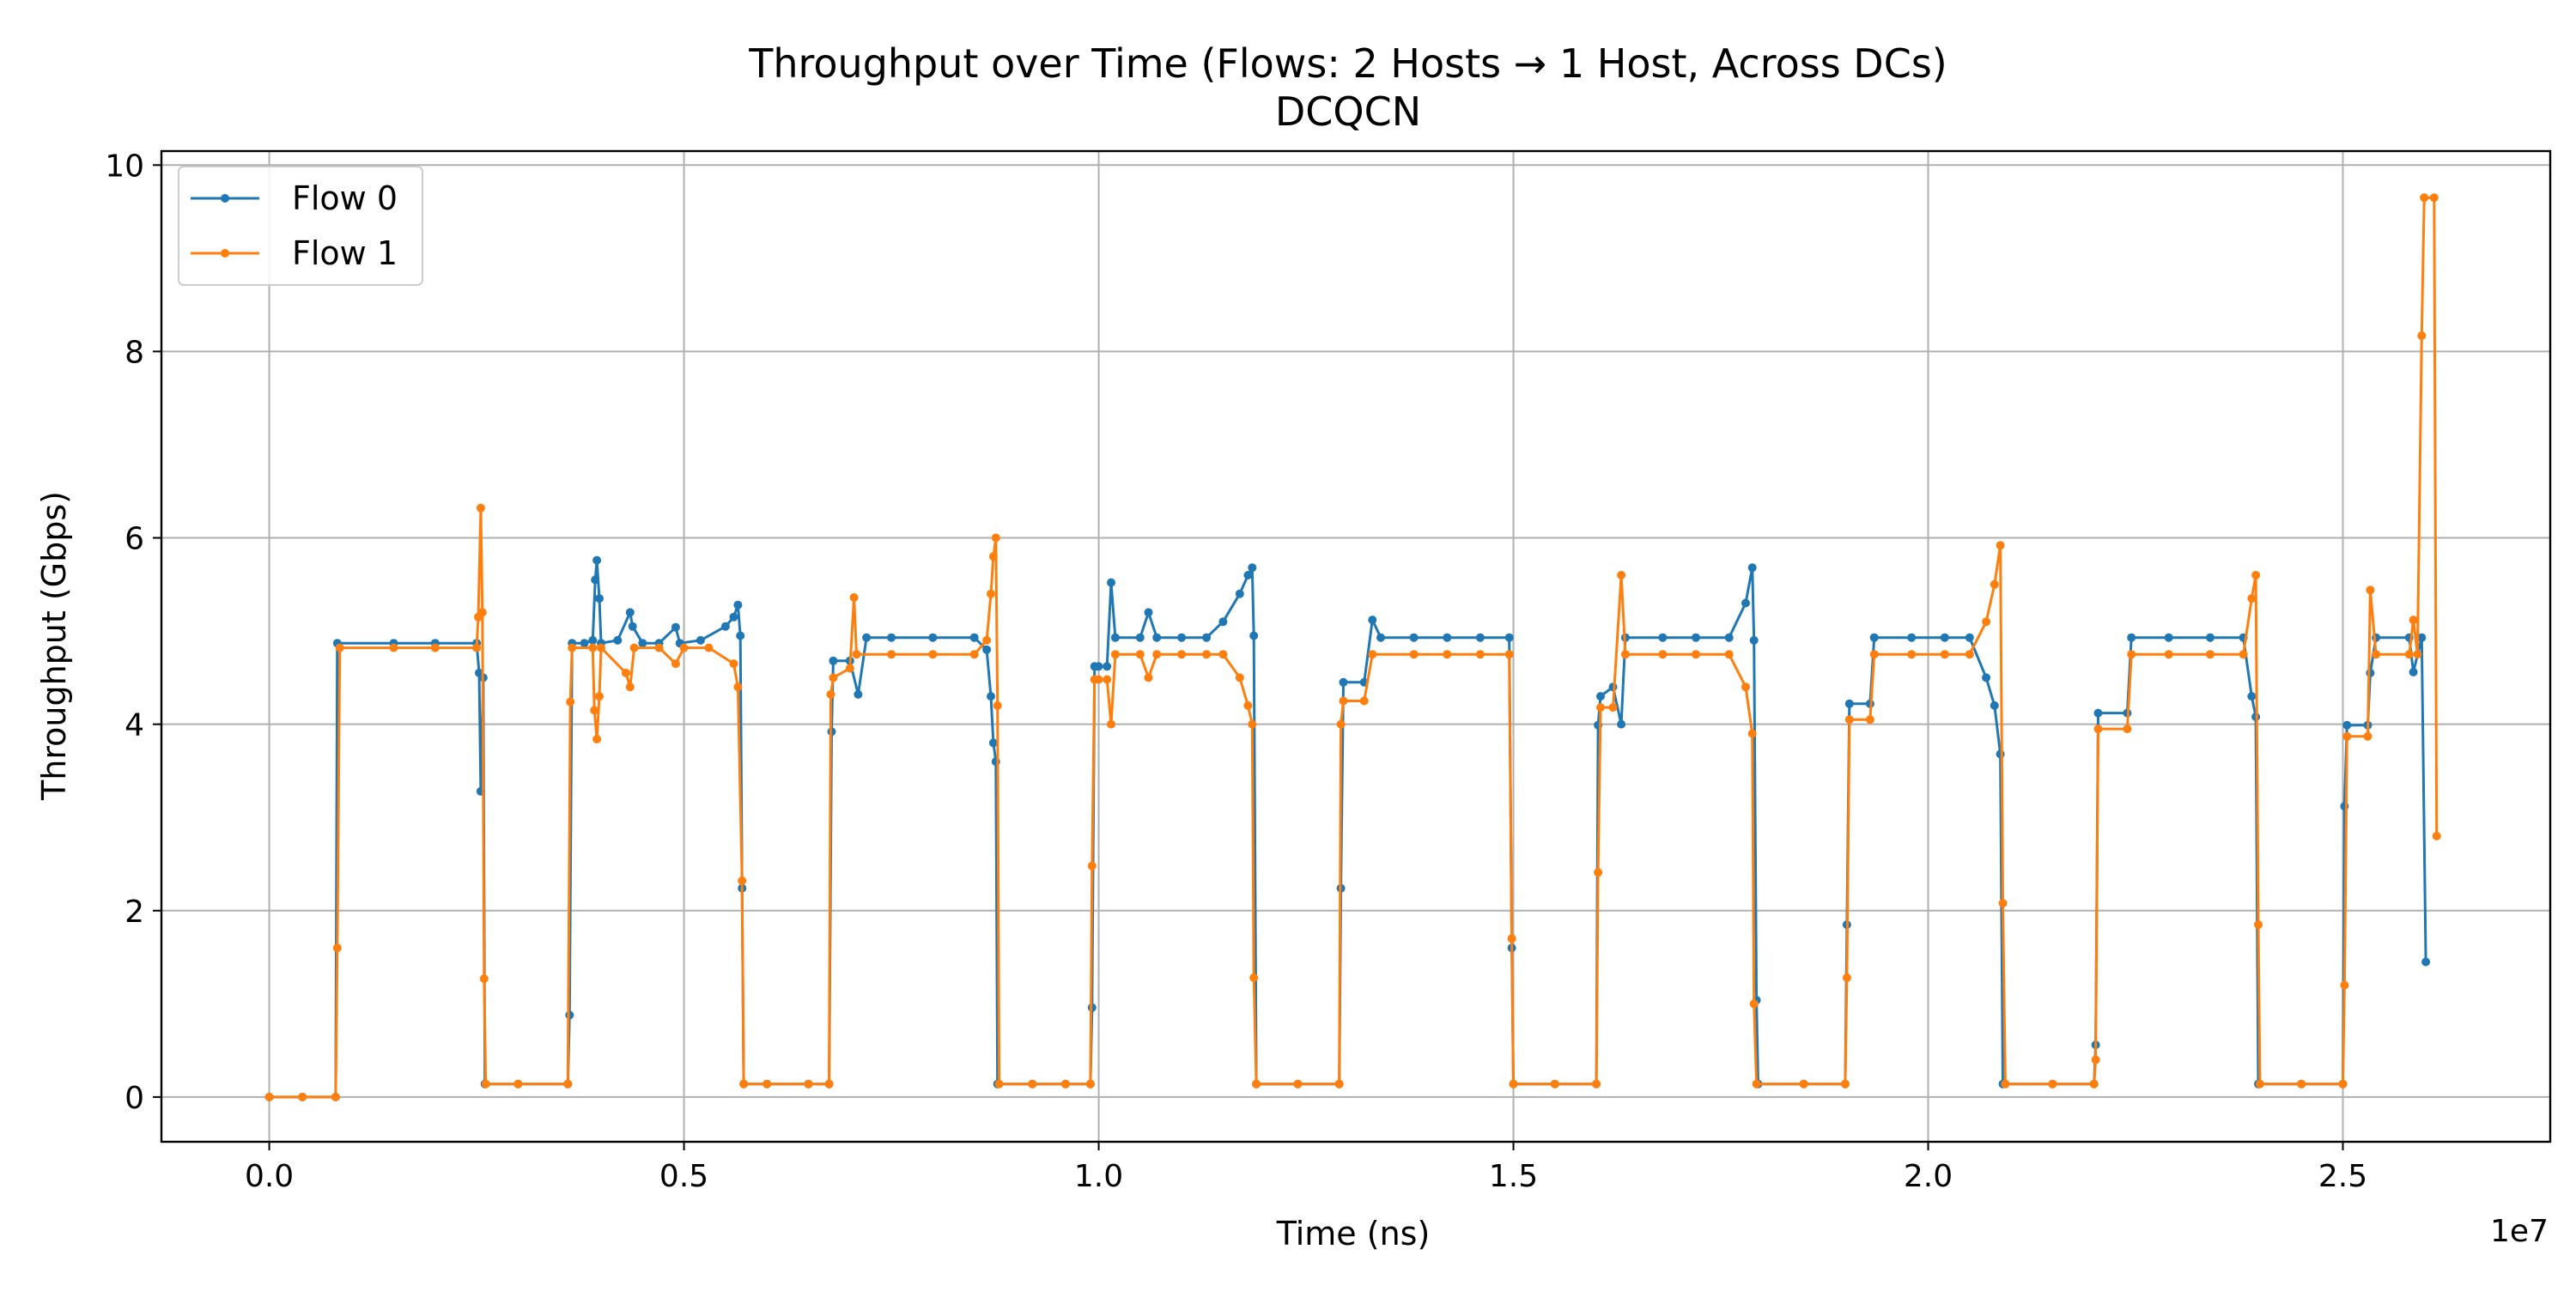 The image size is (2576, 1292). Describe the element at coordinates (134, 1098) in the screenshot. I see `y-tick-label: 0` at that location.